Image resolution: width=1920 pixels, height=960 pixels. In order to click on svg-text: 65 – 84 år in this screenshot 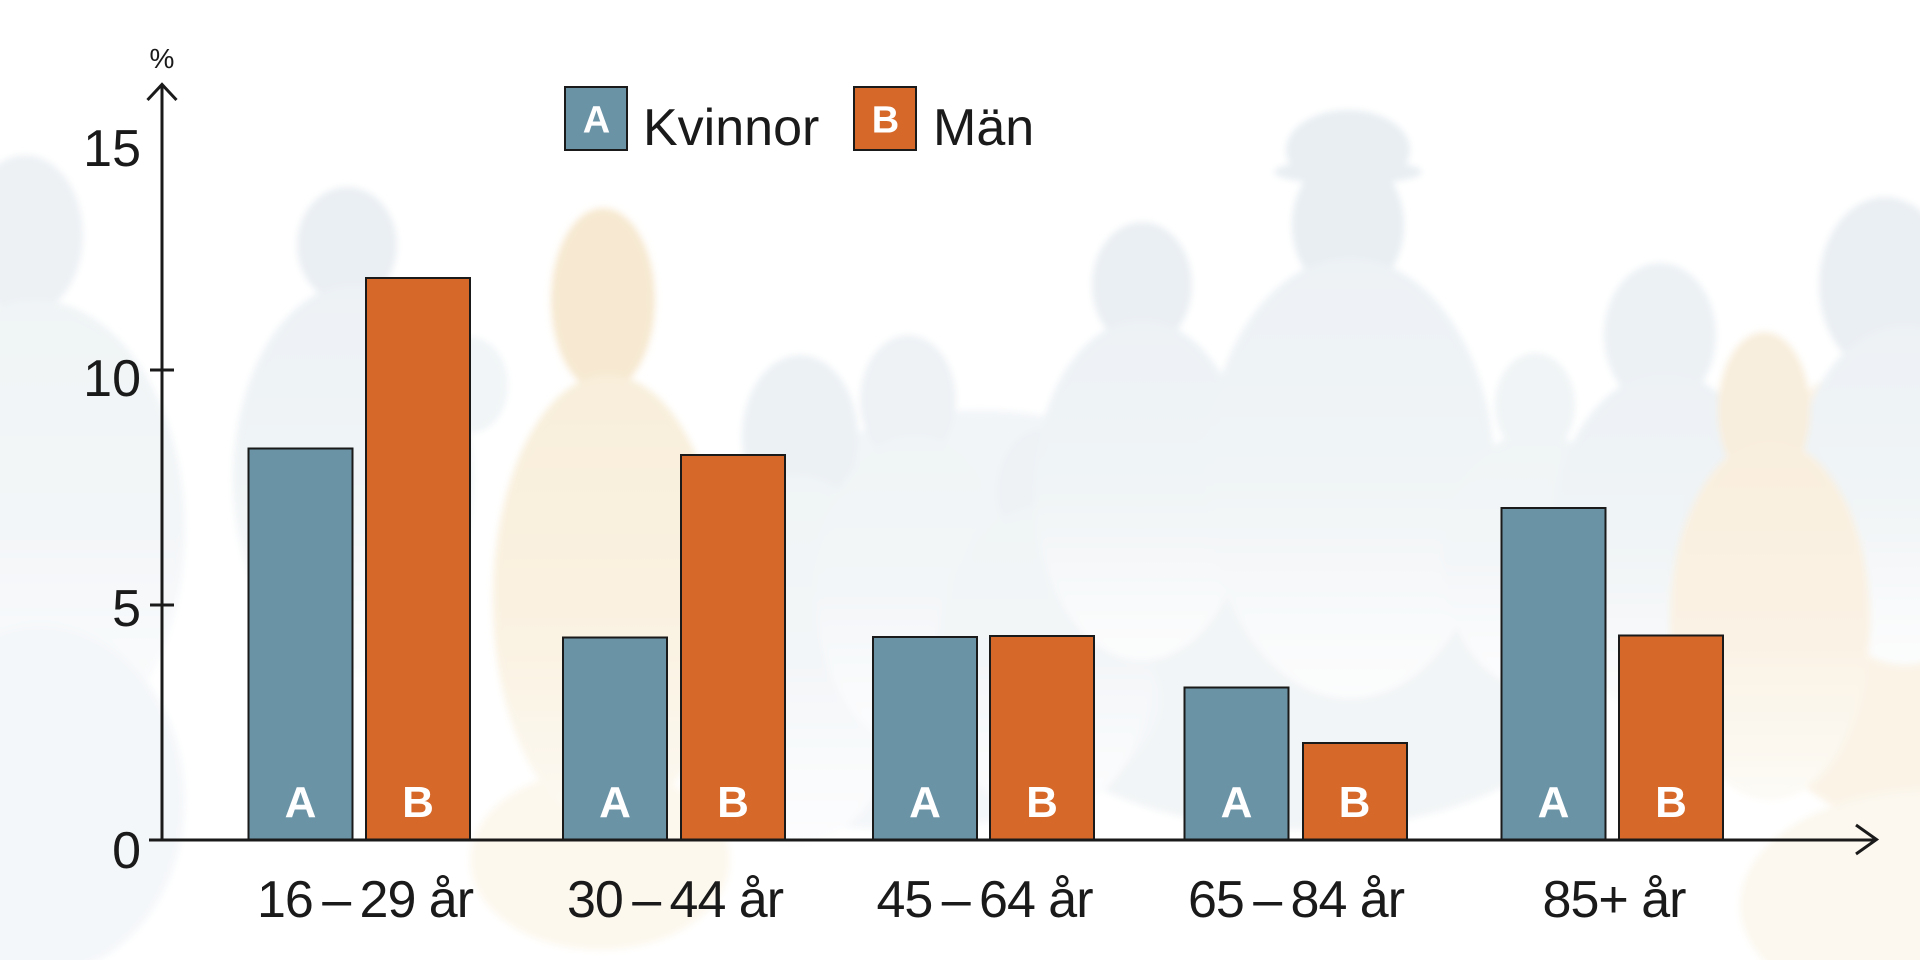, I will do `click(1296, 900)`.